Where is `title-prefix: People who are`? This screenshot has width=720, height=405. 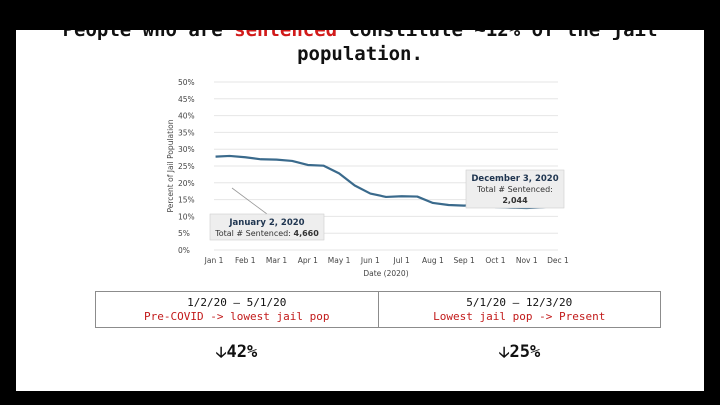
title-prefix: People who are is located at coordinates (148, 35).